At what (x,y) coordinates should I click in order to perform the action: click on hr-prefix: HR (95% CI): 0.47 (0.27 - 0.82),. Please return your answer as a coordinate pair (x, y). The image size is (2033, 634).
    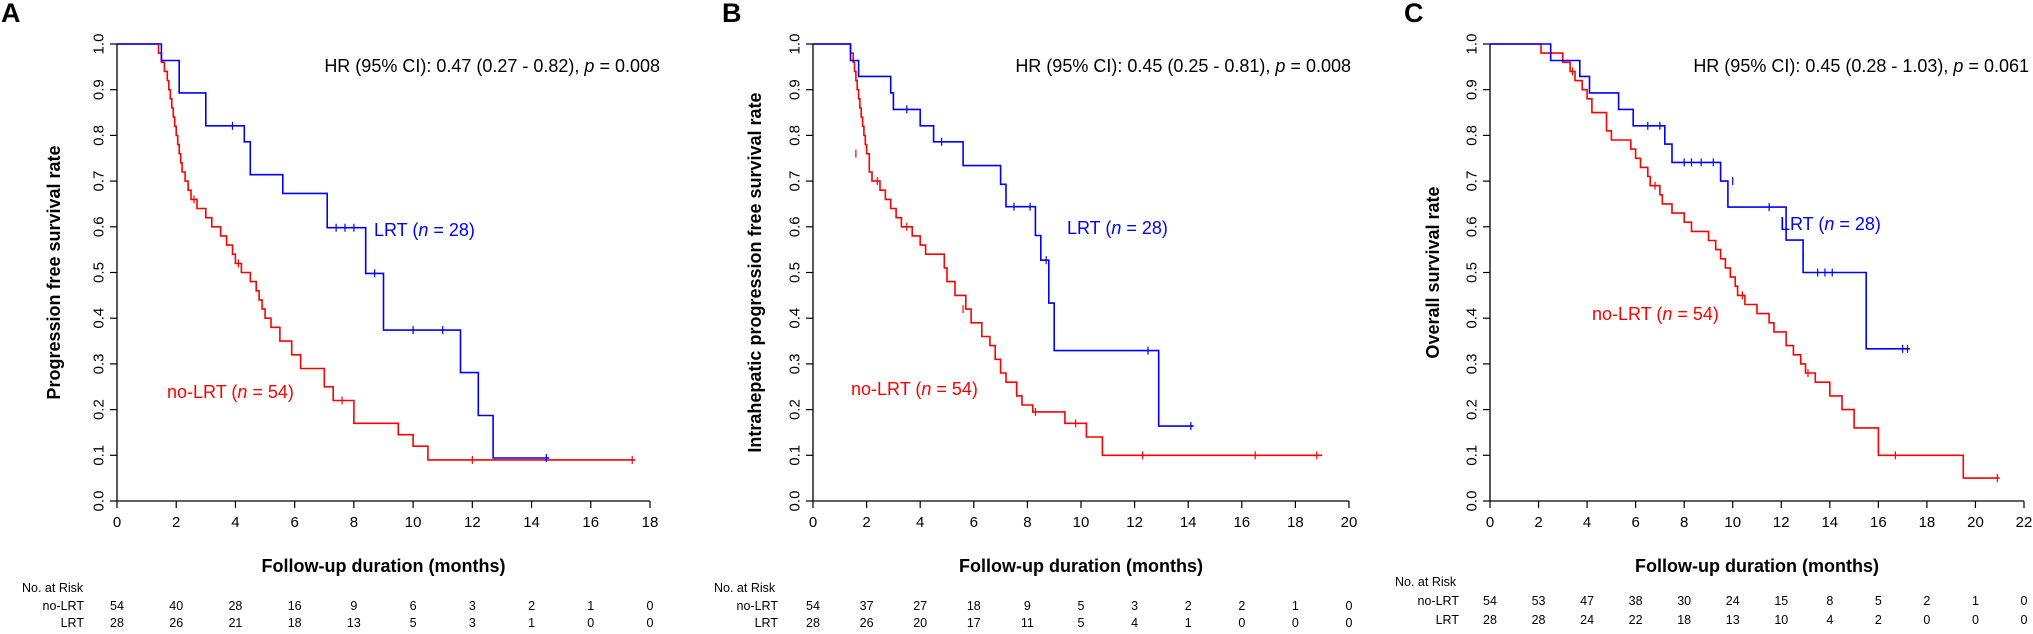
    Looking at the image, I should click on (454, 66).